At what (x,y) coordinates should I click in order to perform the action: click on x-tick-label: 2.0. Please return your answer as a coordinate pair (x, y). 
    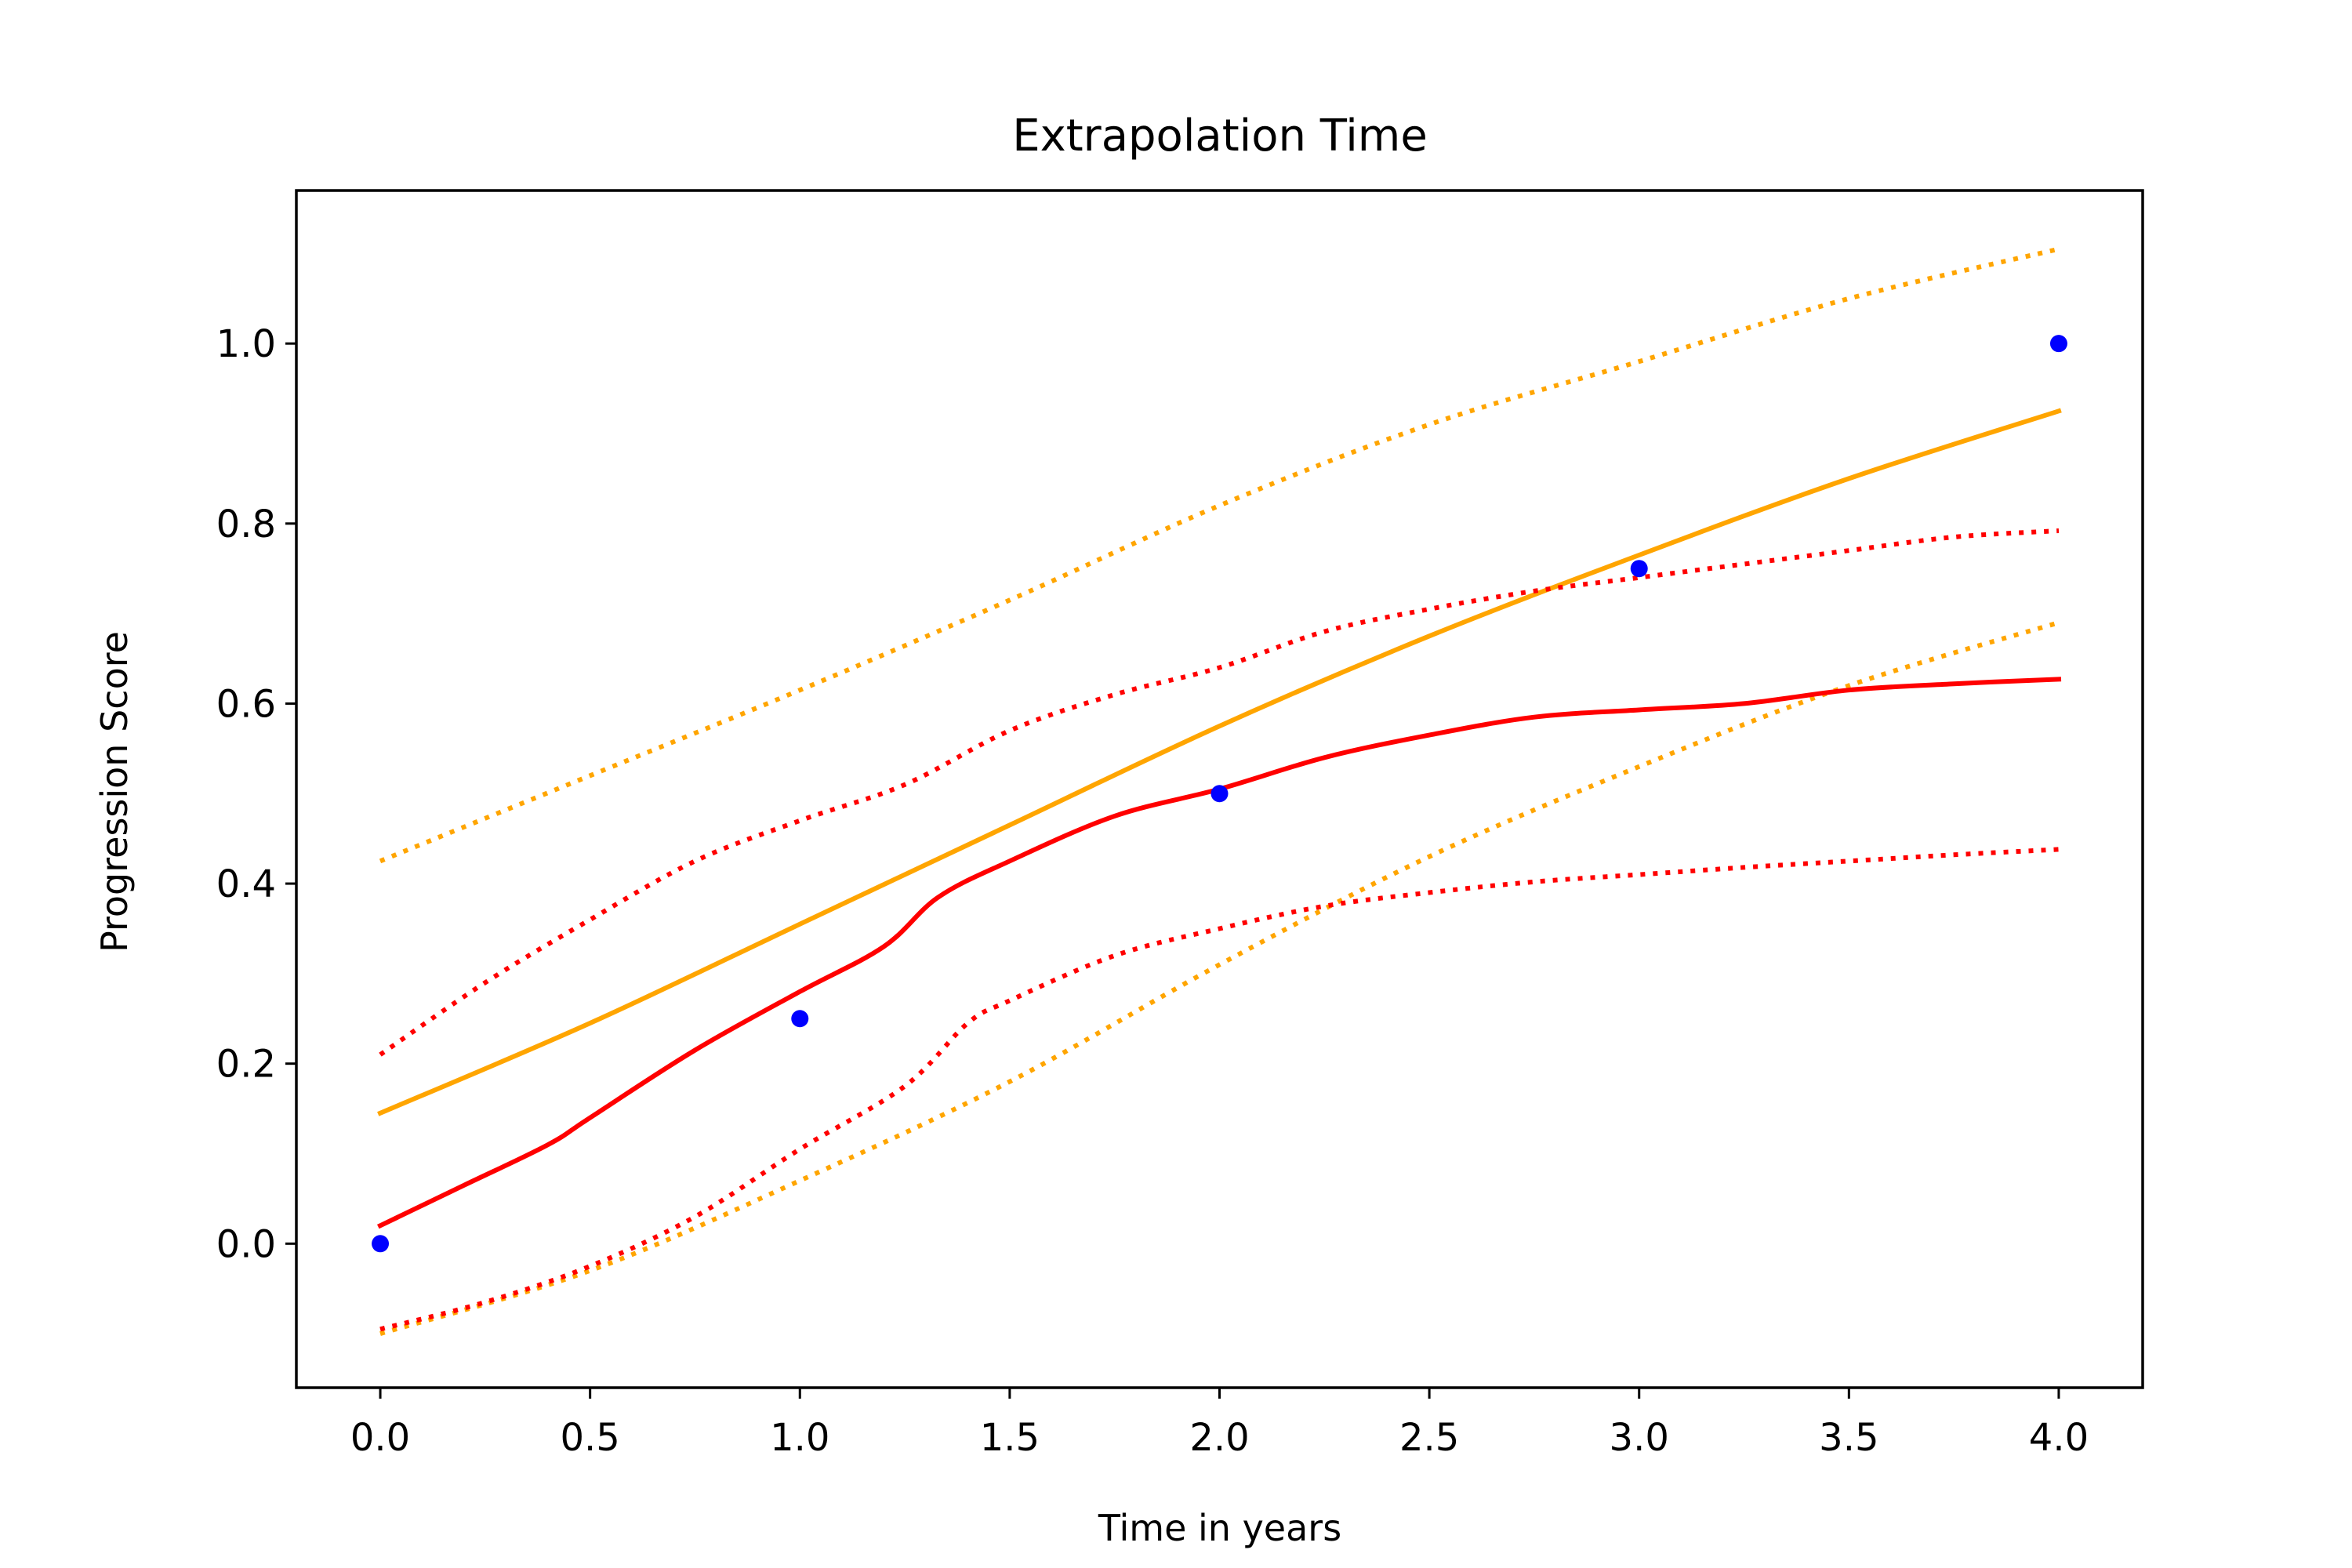
    Looking at the image, I should click on (1219, 1438).